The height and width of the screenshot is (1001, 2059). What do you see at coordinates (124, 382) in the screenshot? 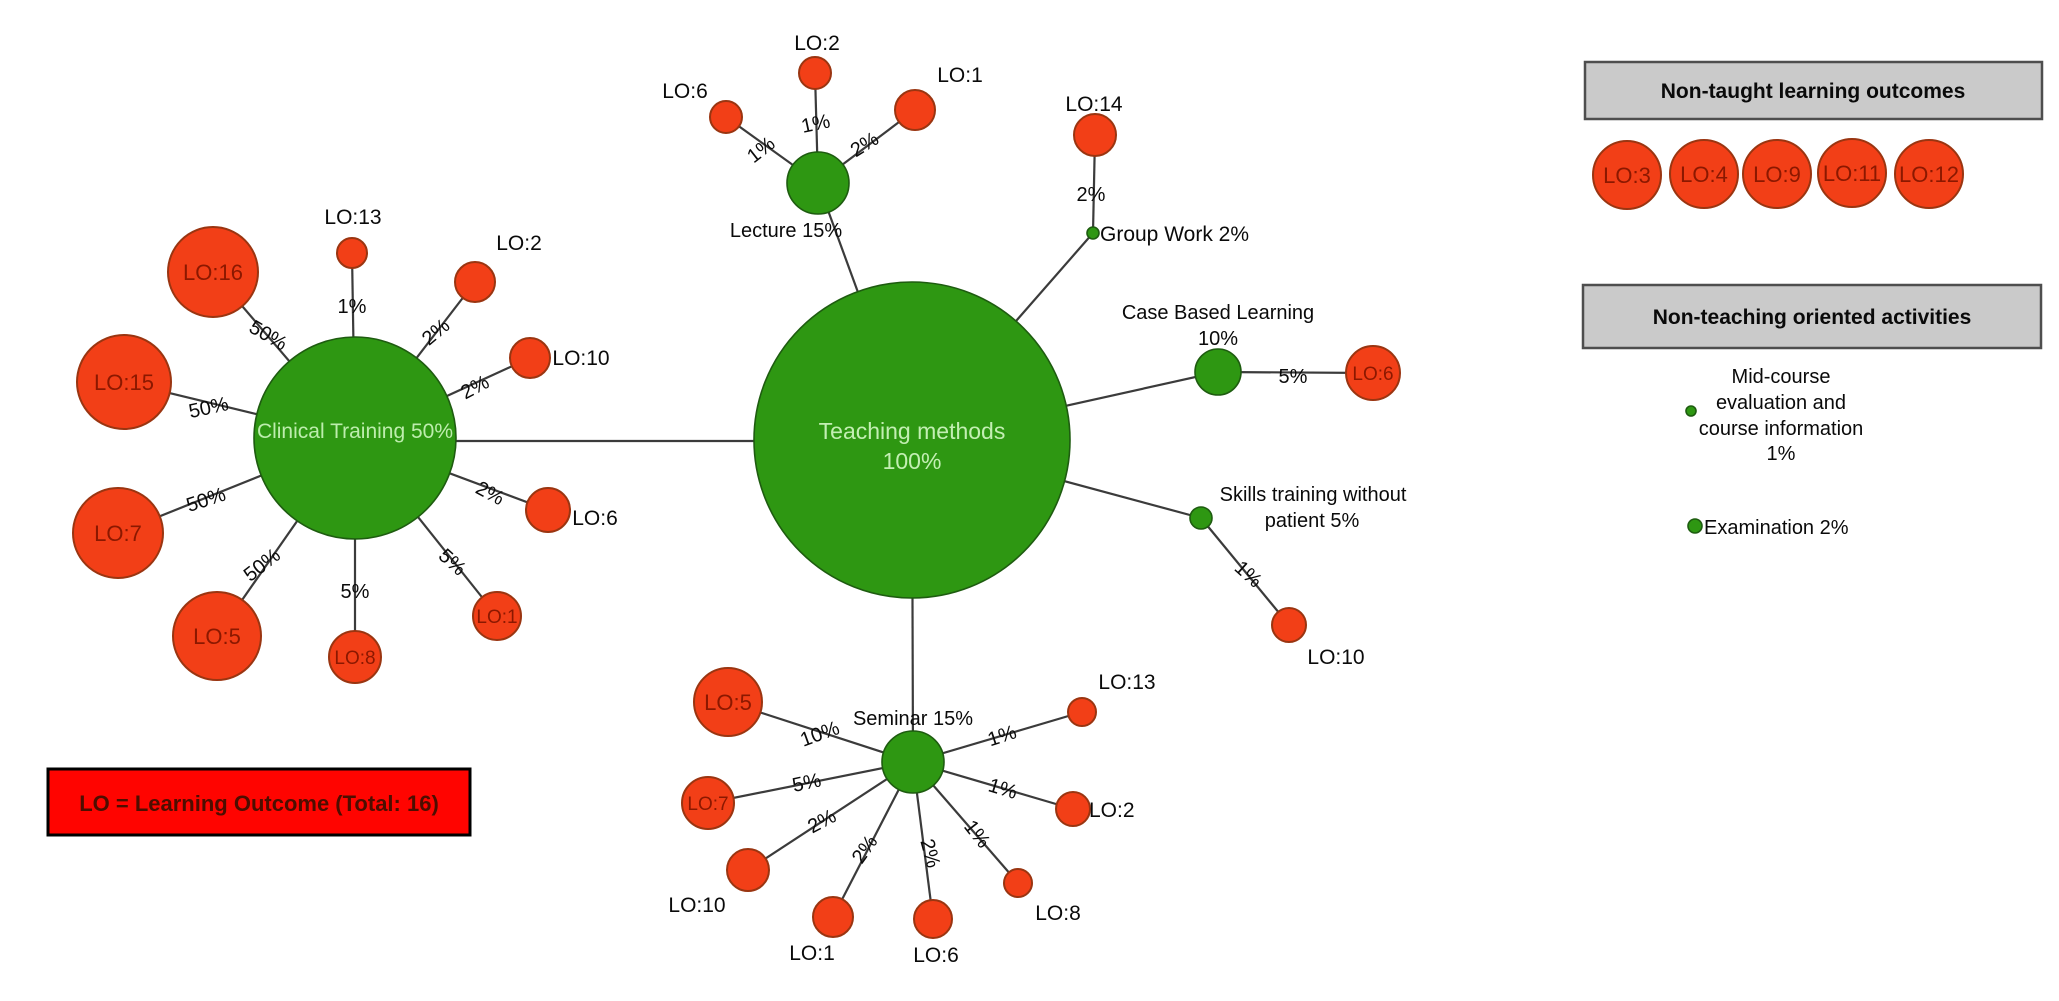
I see `node-clinical-lo15` at bounding box center [124, 382].